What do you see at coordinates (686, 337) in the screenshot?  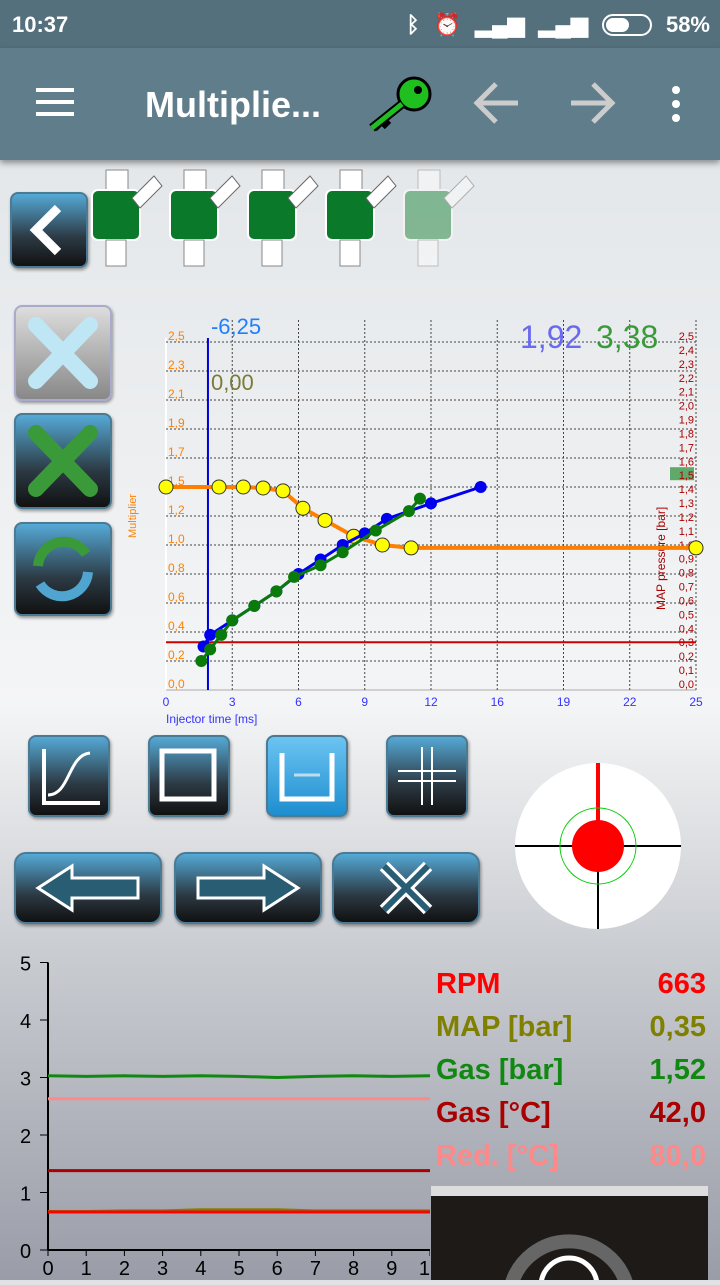 I see `y2-tick-label: 2,5` at bounding box center [686, 337].